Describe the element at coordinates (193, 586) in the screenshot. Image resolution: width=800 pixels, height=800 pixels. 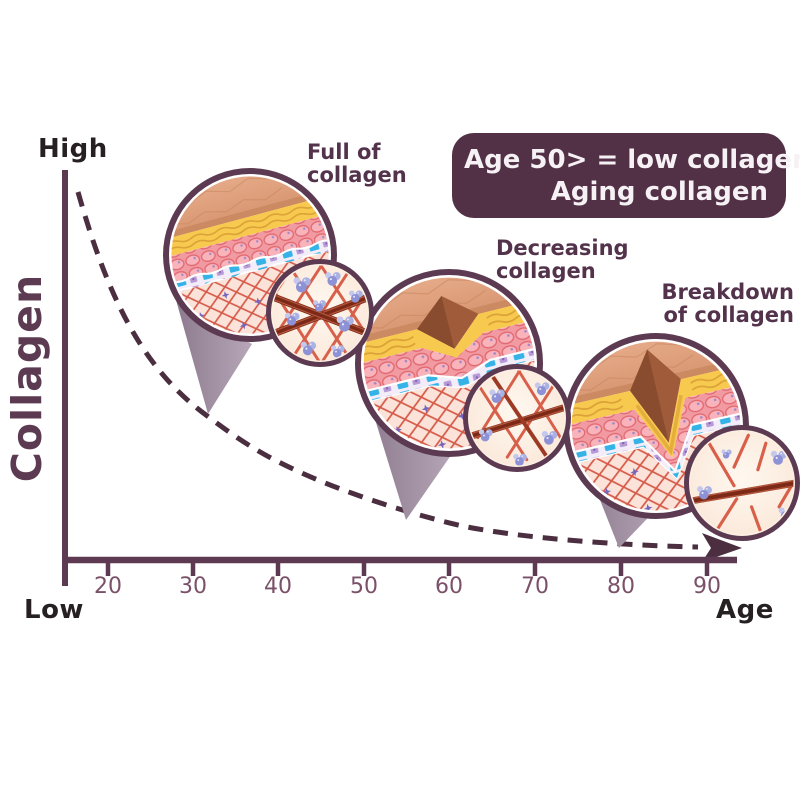
I see `tick-label-30: 30` at that location.